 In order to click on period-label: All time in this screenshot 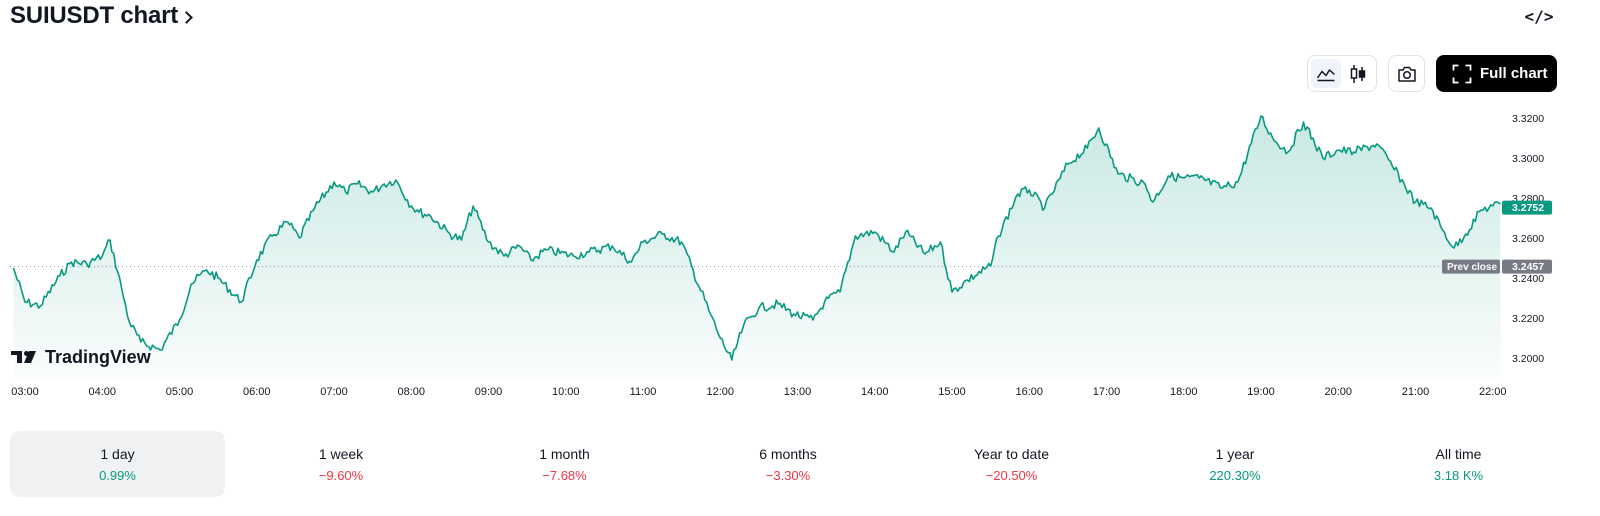, I will do `click(1458, 453)`.